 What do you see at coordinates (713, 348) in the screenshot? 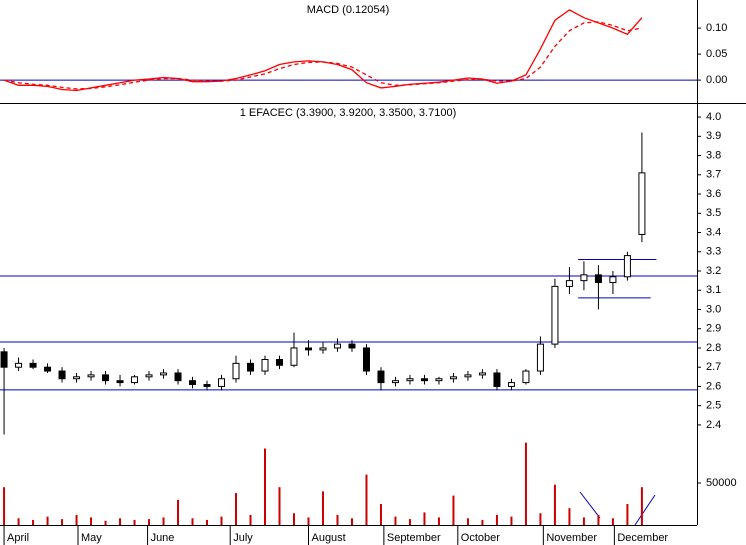
I see `y-tick-label: 2.8` at bounding box center [713, 348].